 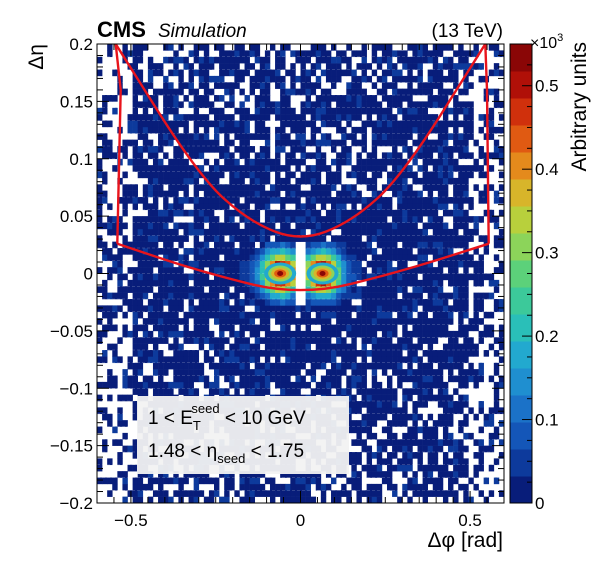 I want to click on y-axis-label: Δη, so click(x=36, y=57).